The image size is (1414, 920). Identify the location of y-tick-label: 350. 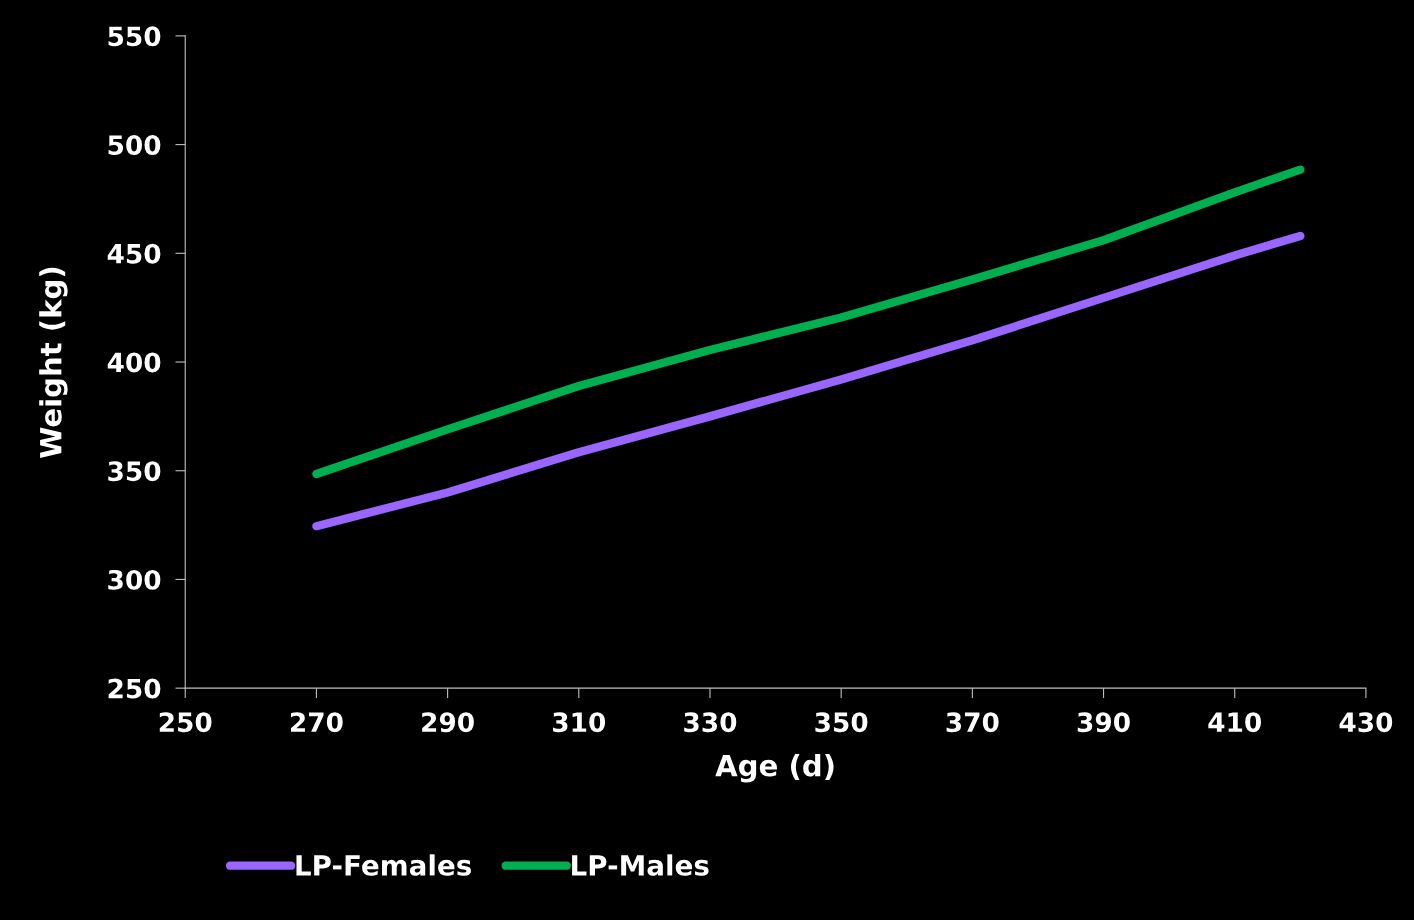
(134, 471).